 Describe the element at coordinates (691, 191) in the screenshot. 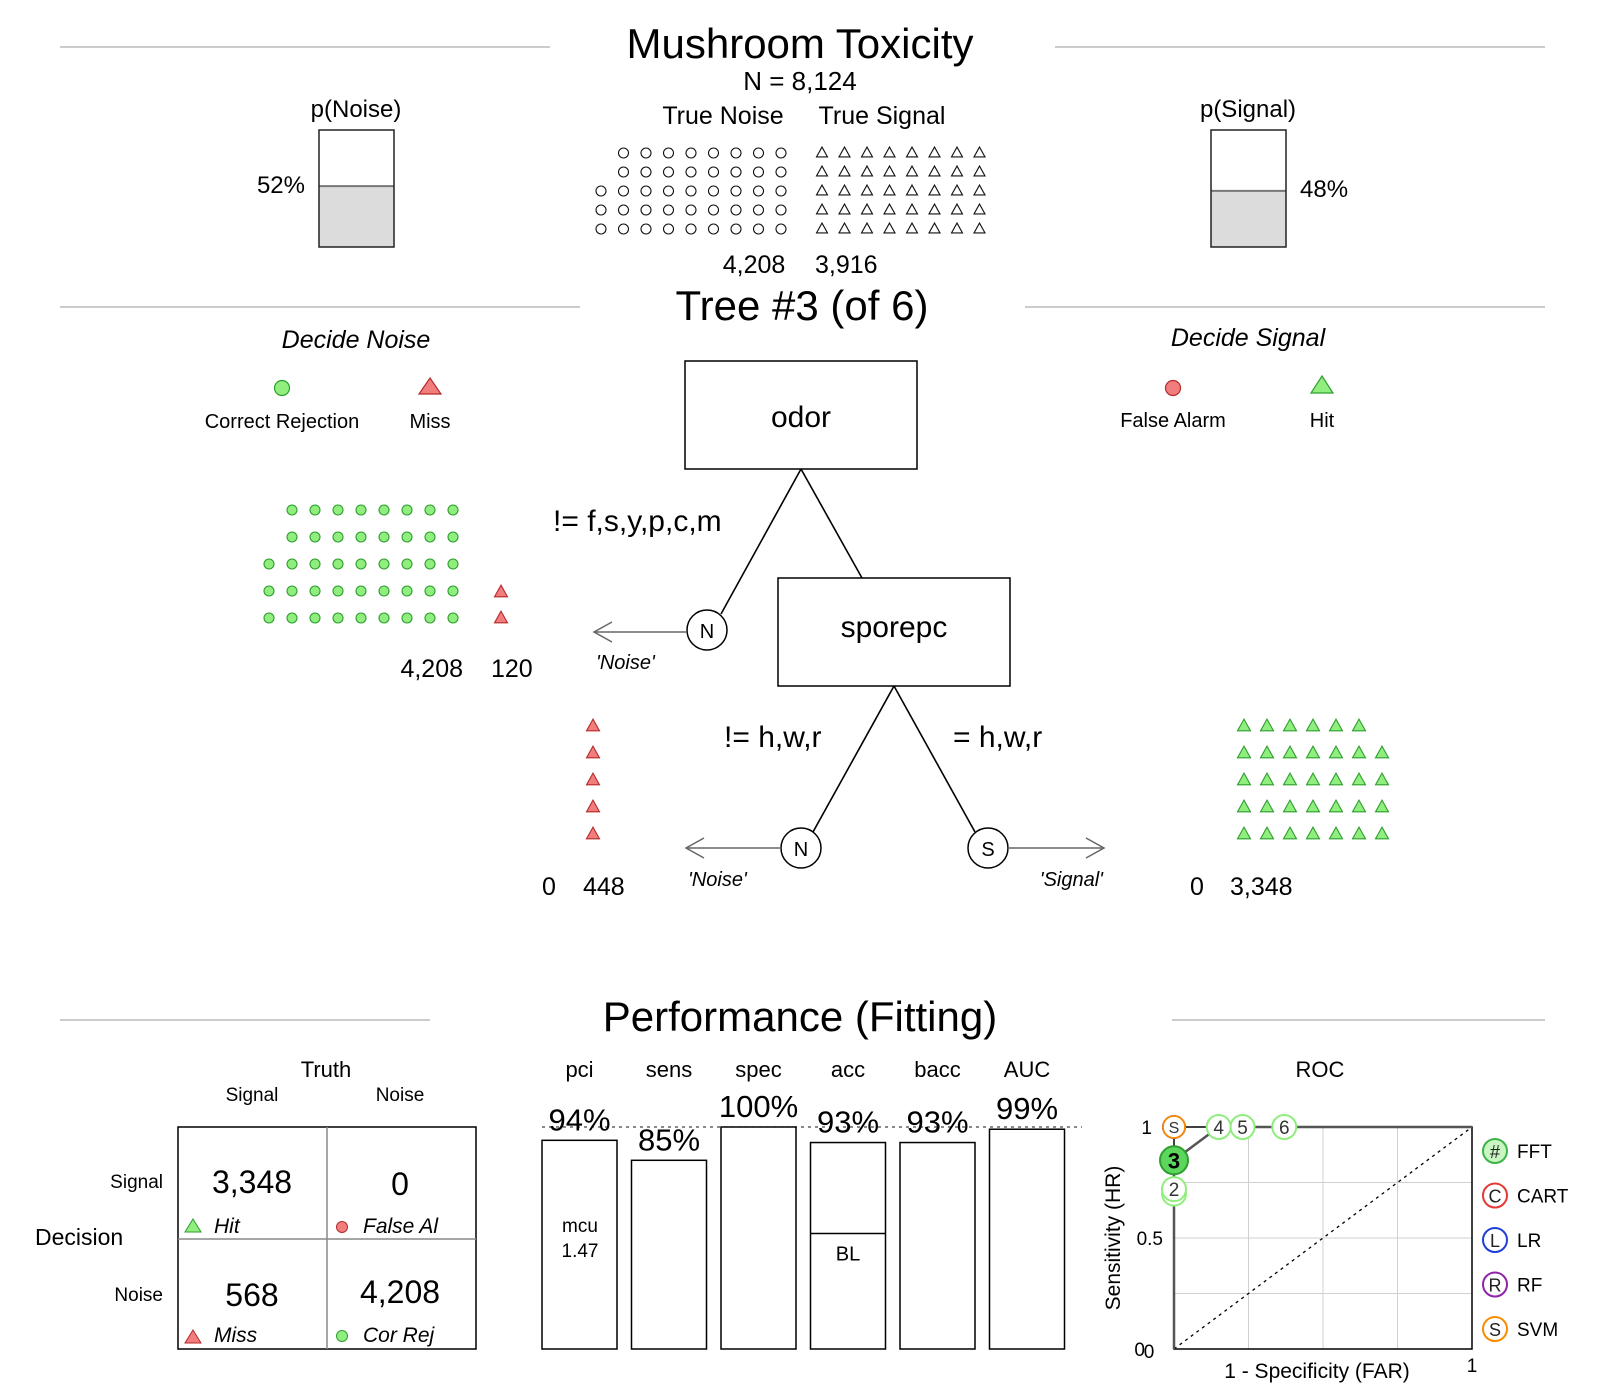

I see `true-noise-icons` at that location.